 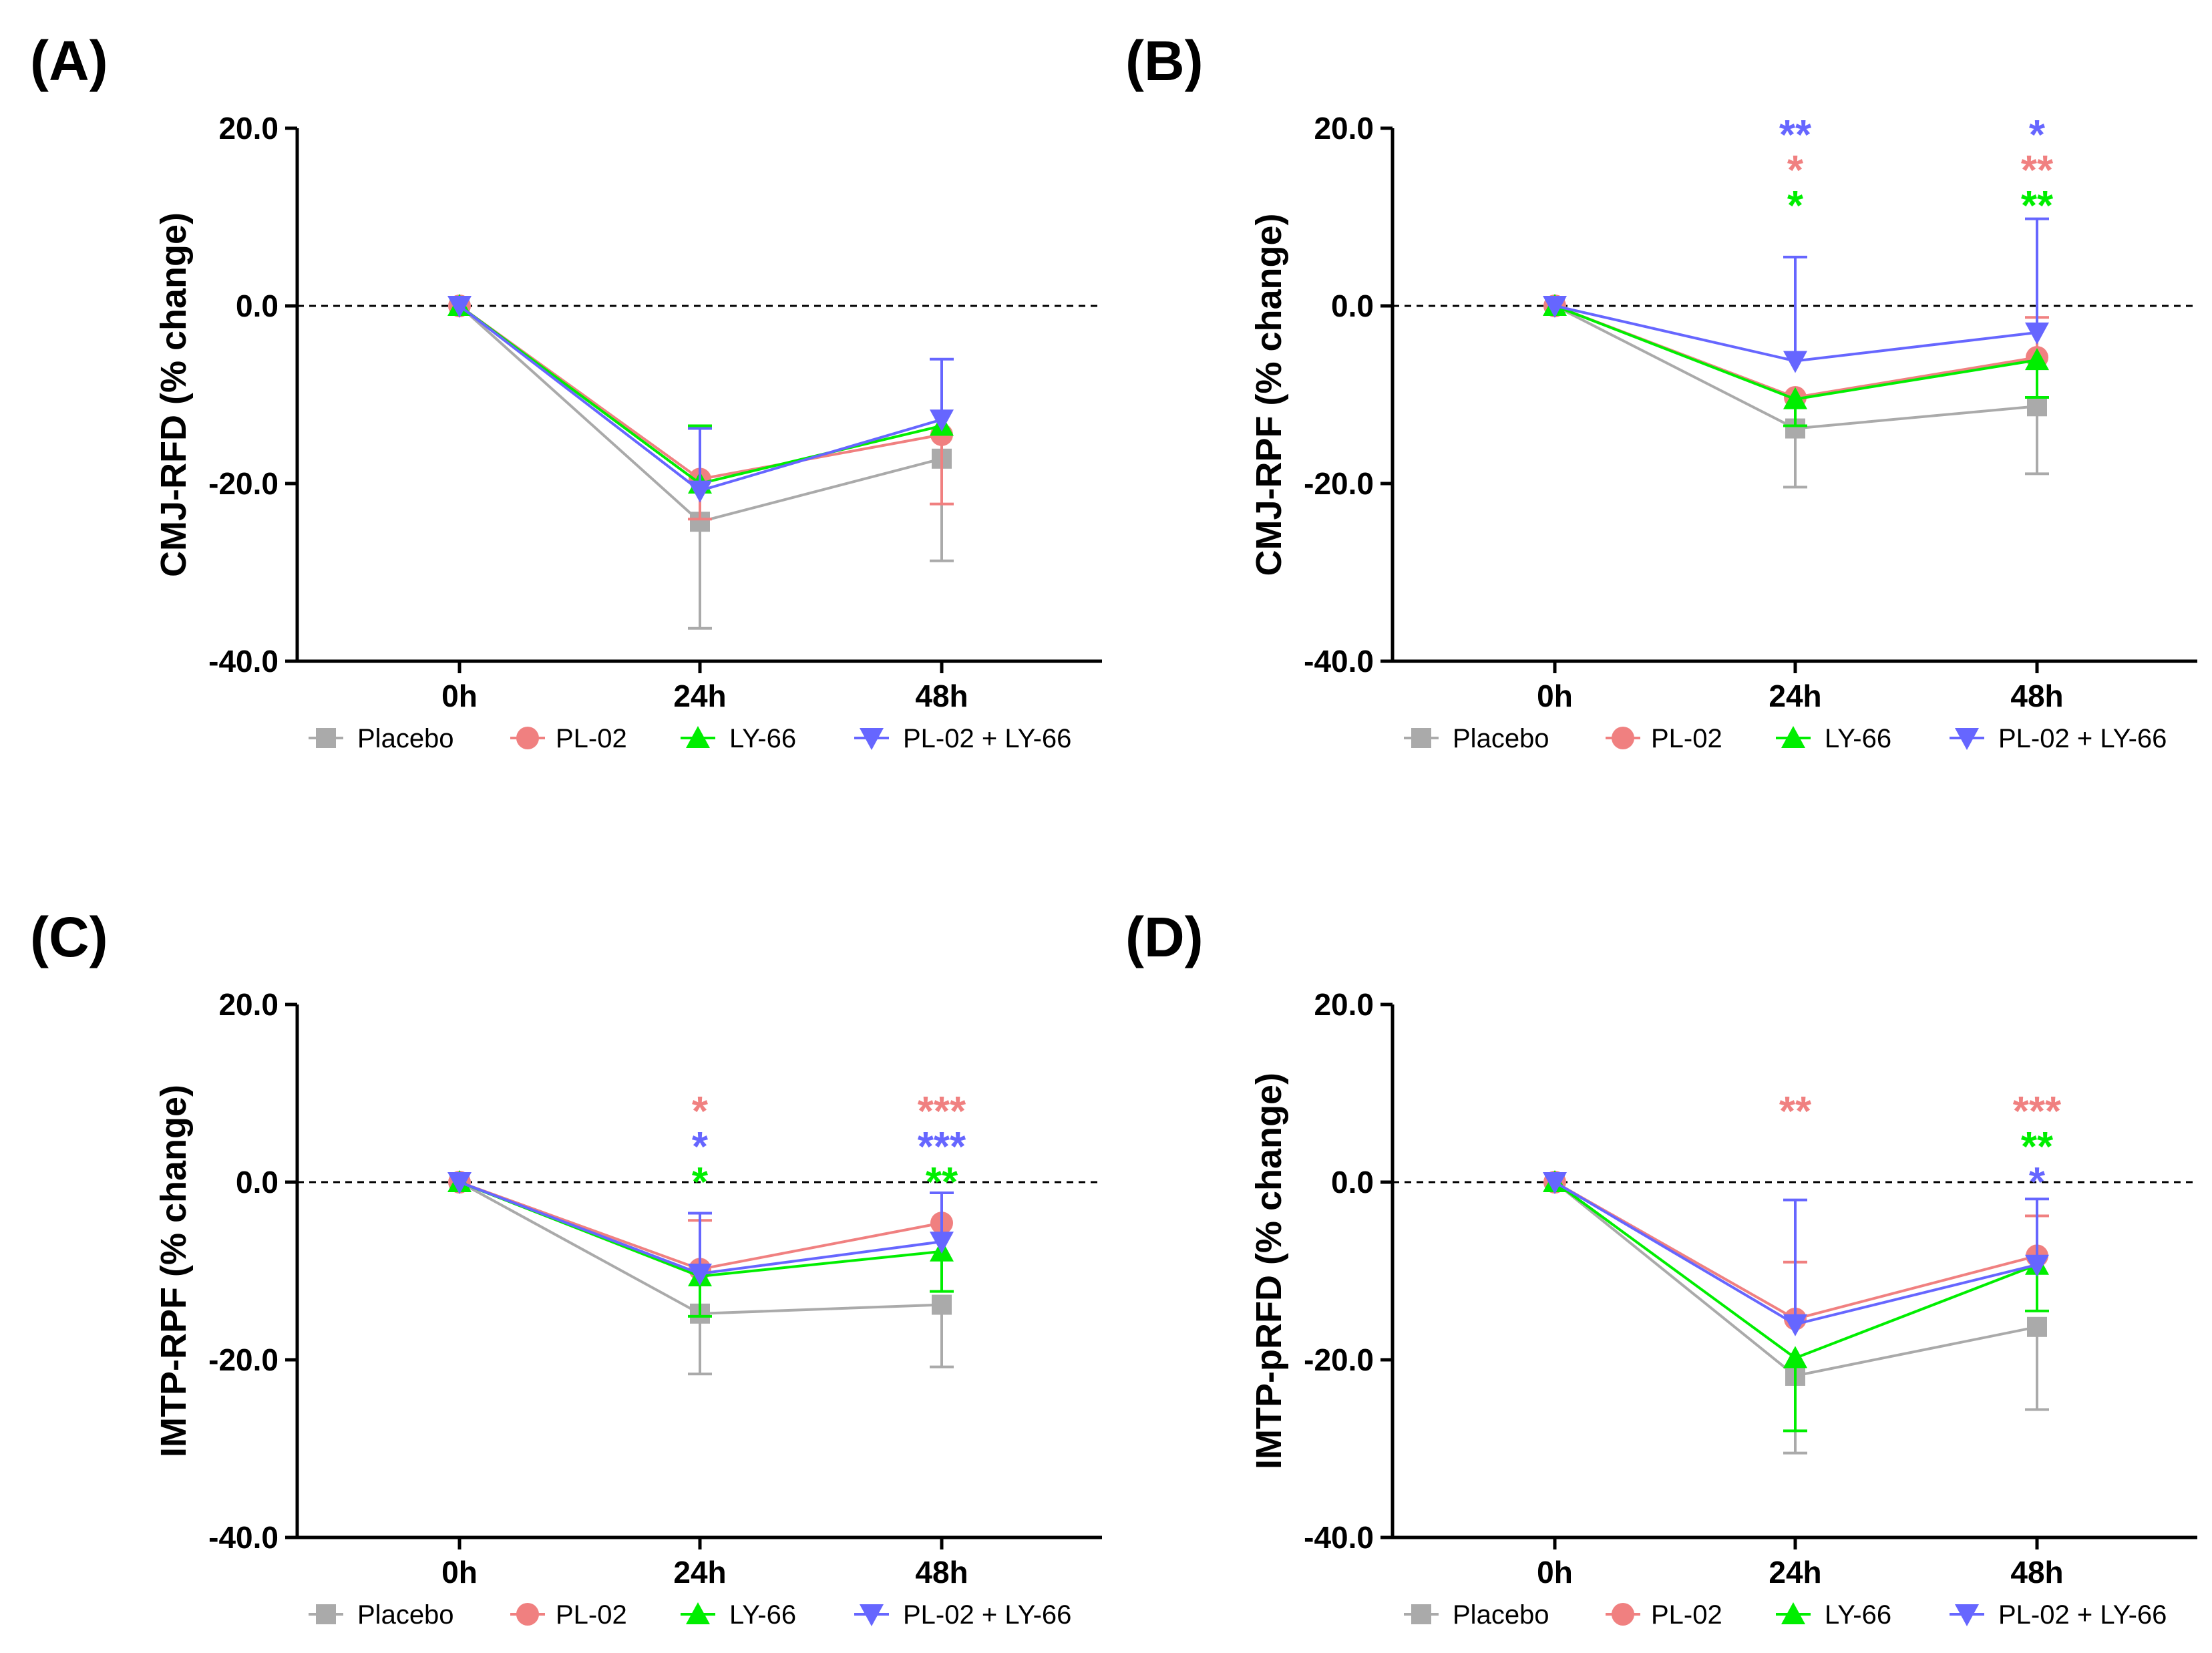 I want to click on y-axis-label: IMTP-RPF (% change), so click(x=174, y=1271).